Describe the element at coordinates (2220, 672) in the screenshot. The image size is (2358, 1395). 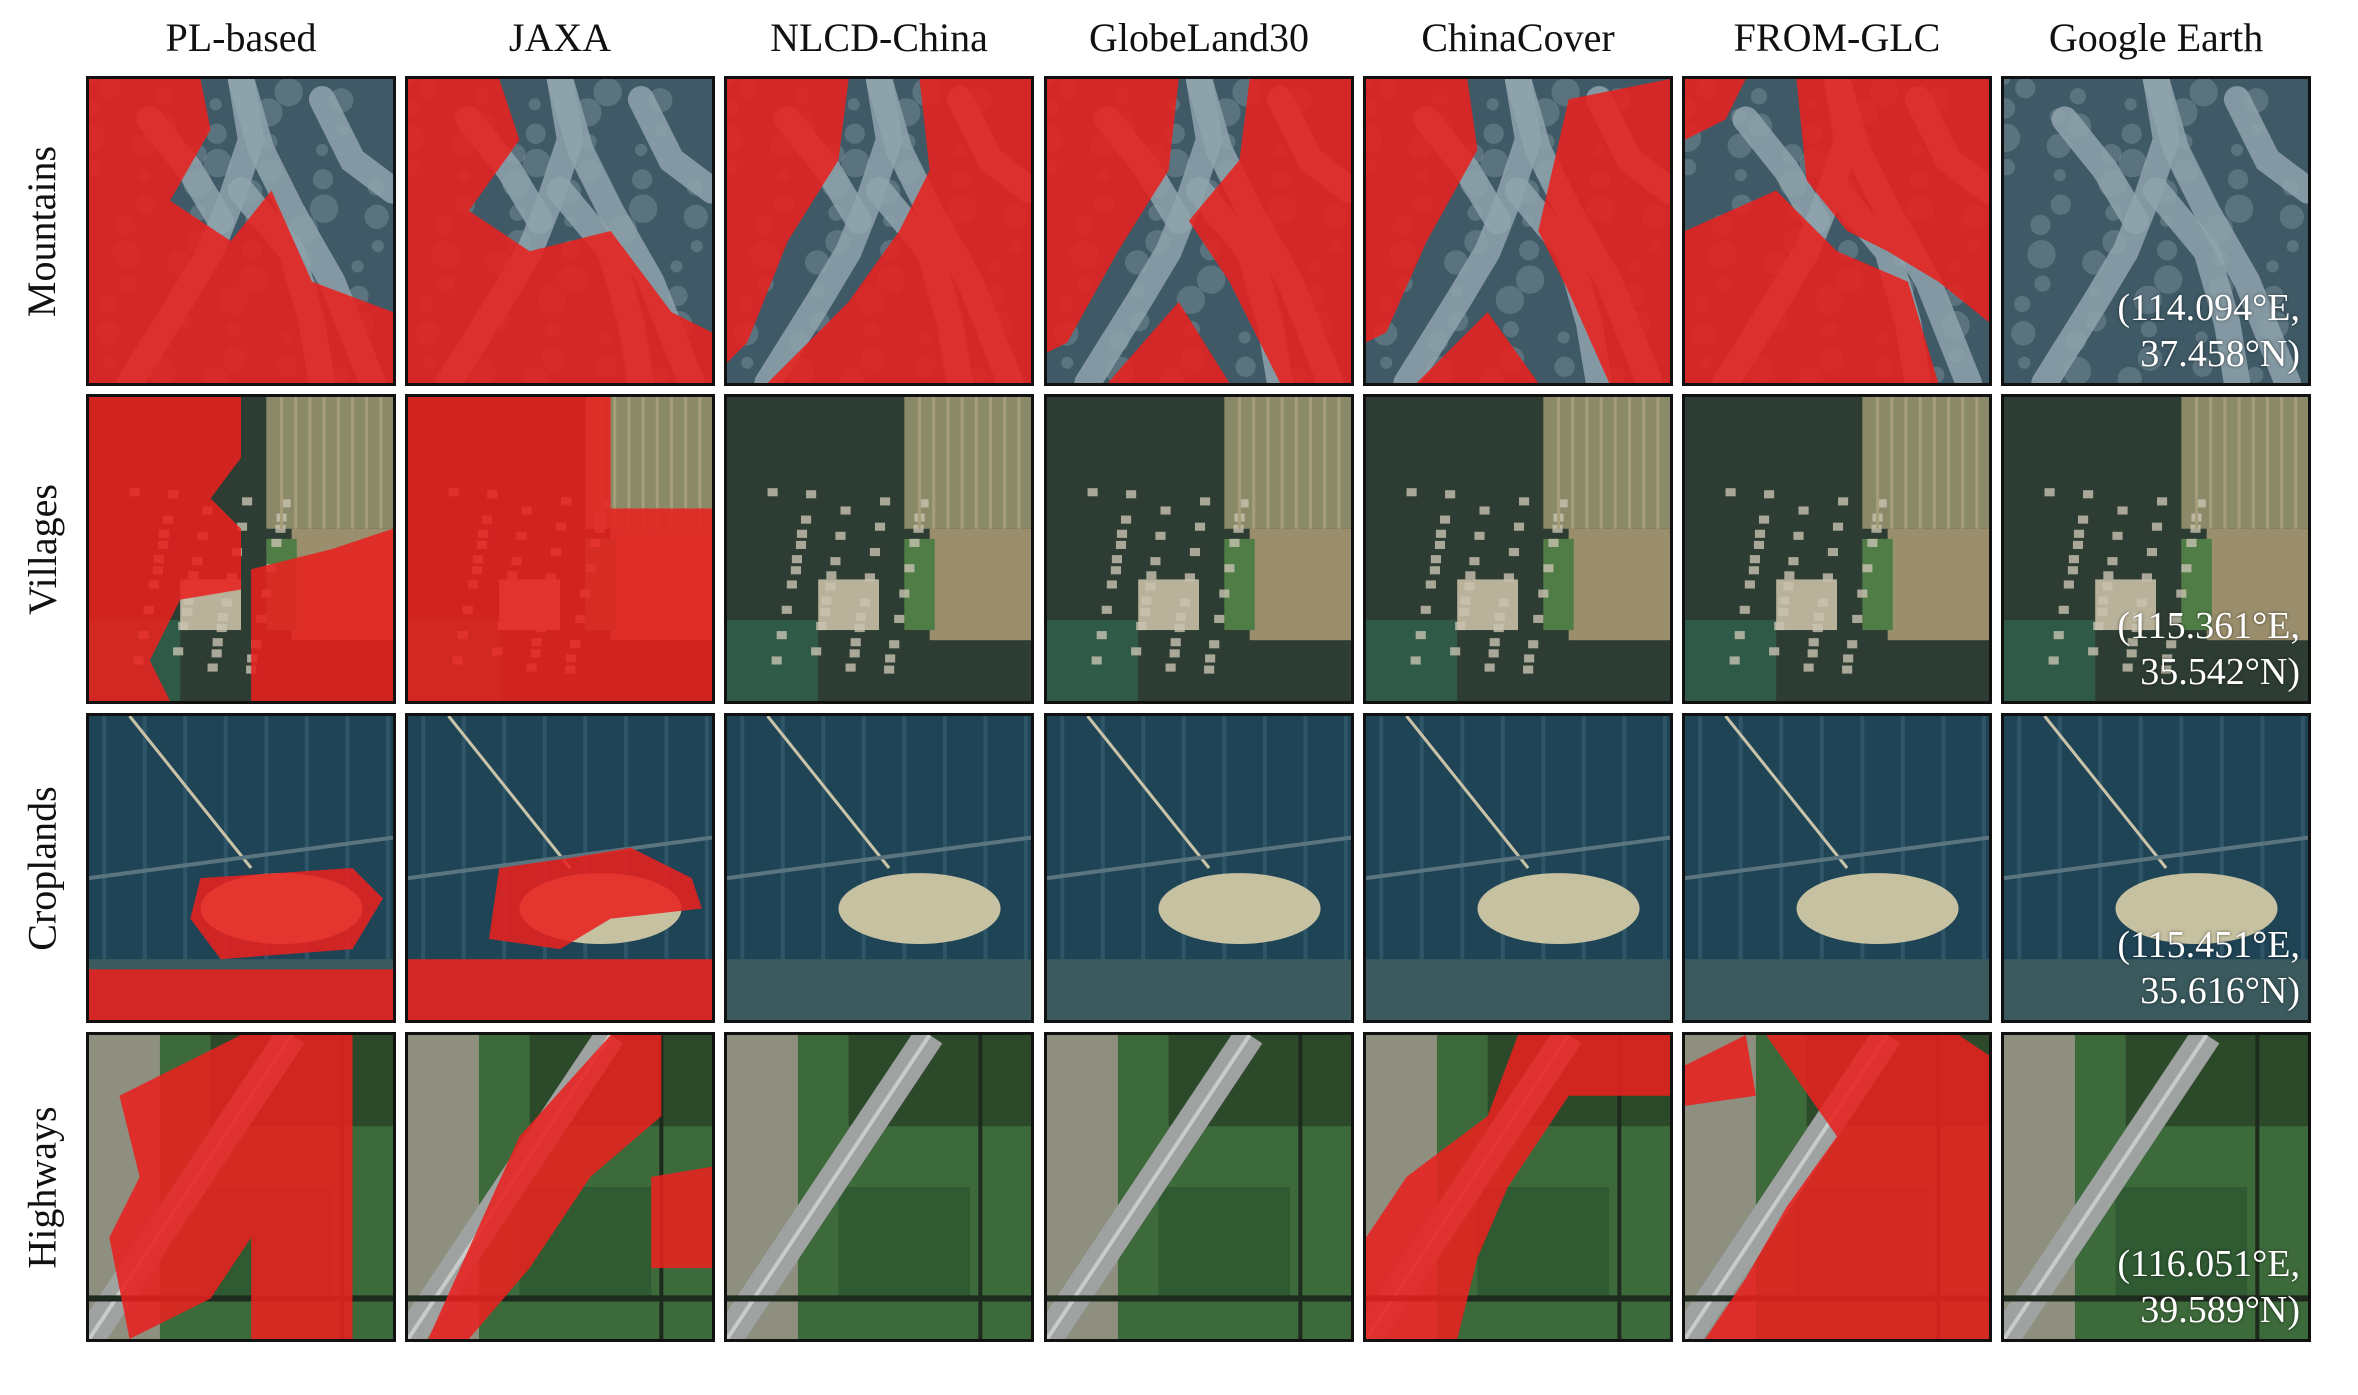
I see `latitude-text: 35.542°N)` at that location.